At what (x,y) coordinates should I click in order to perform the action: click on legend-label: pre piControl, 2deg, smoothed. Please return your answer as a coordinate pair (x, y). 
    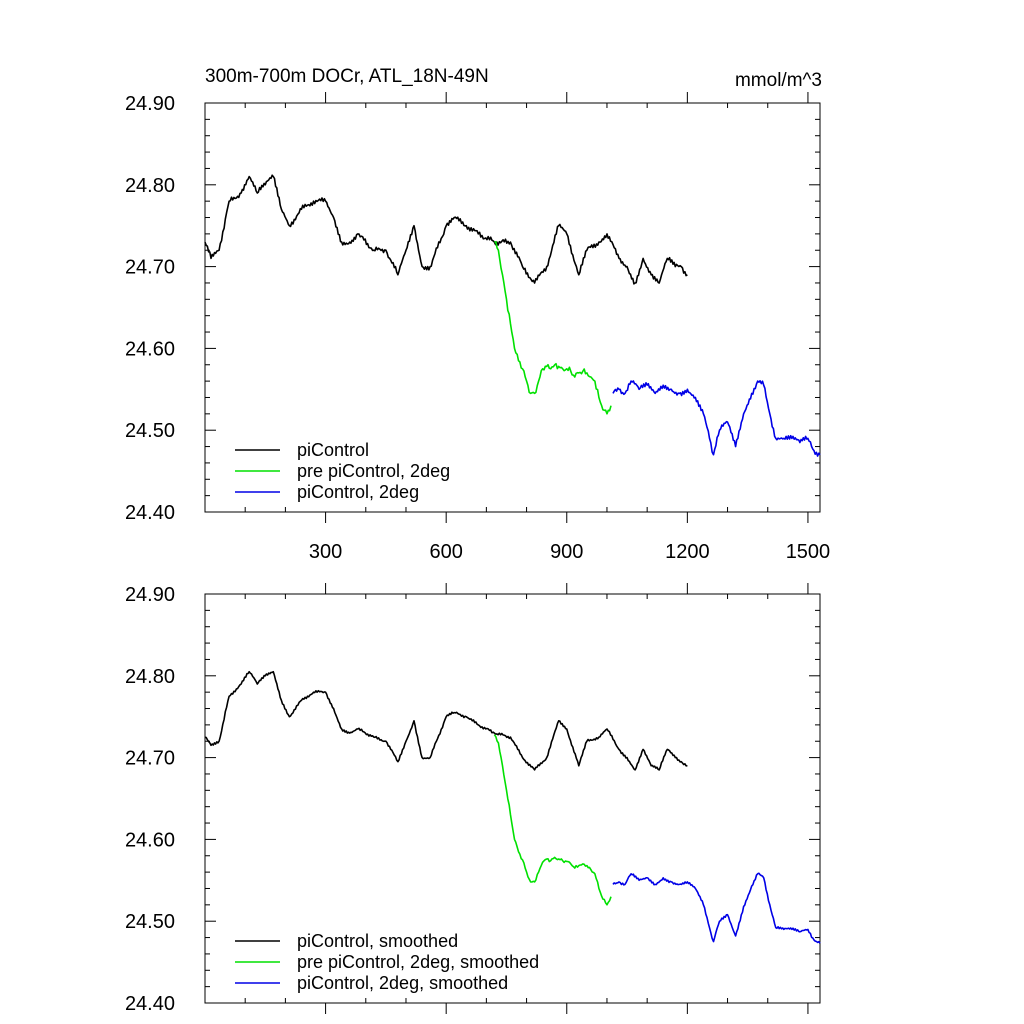
    Looking at the image, I should click on (418, 962).